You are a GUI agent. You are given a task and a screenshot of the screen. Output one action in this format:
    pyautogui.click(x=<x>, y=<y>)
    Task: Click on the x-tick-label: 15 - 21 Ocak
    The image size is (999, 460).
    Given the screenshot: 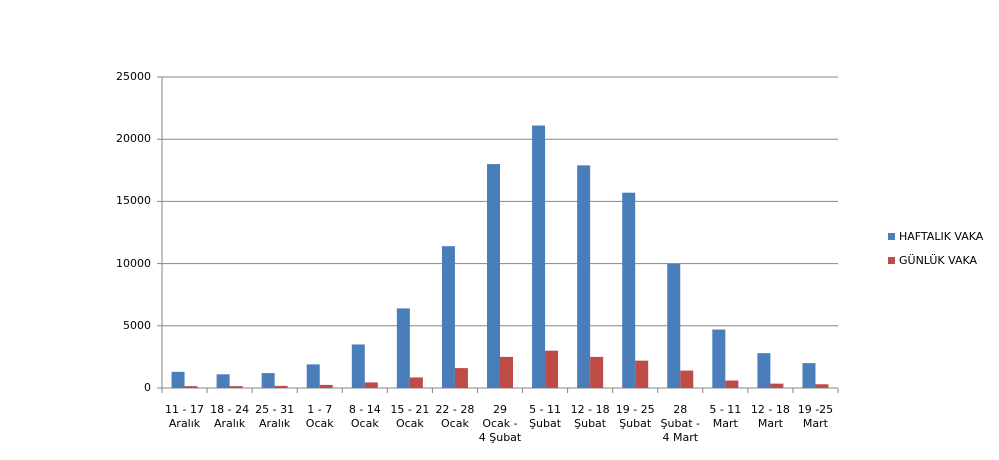 What is the action you would take?
    pyautogui.click(x=410, y=416)
    